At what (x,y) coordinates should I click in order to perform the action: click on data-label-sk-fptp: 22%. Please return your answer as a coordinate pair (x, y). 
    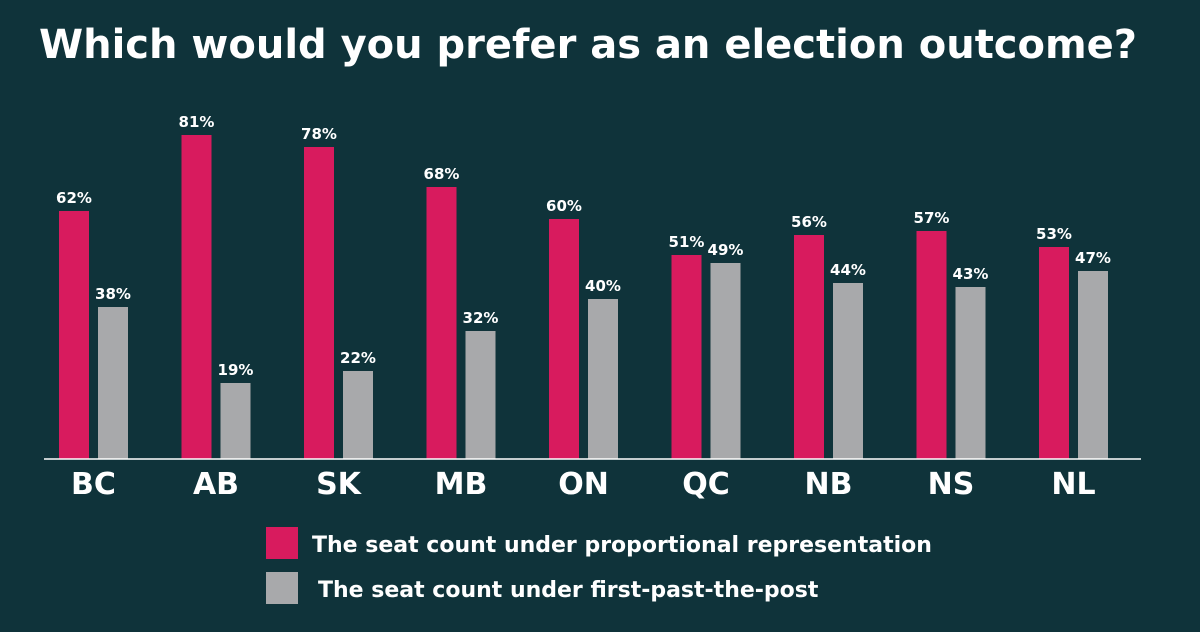
    Looking at the image, I should click on (358, 358).